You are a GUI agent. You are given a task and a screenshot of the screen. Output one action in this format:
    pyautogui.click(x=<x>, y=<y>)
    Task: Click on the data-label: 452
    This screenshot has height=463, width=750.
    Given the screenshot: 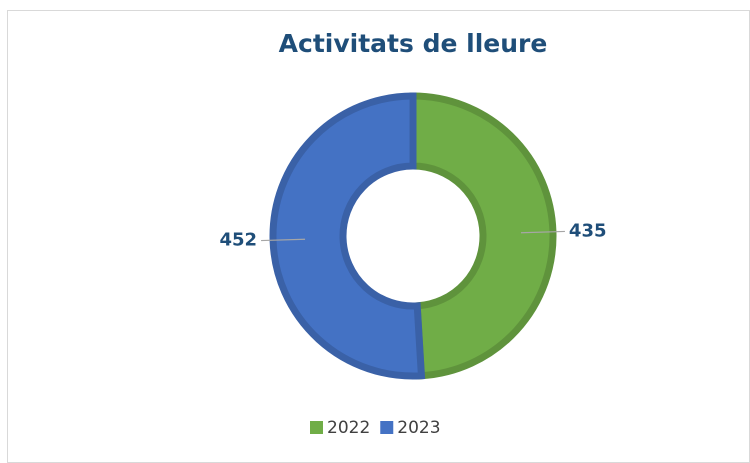 What is the action you would take?
    pyautogui.click(x=238, y=240)
    